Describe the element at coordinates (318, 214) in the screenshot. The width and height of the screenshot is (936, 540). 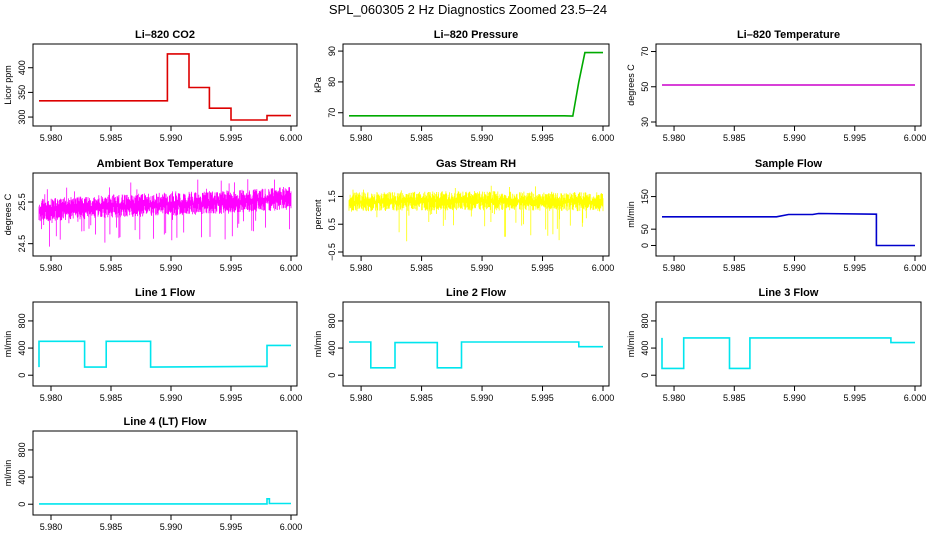
I see `y-axis-label: percent` at that location.